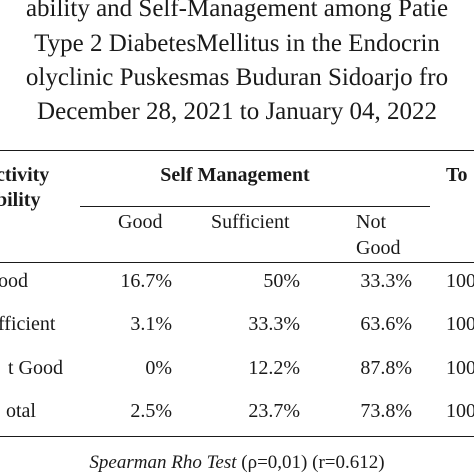 The width and height of the screenshot is (474, 474). Describe the element at coordinates (158, 368) in the screenshot. I see `cell-good: 0%` at that location.